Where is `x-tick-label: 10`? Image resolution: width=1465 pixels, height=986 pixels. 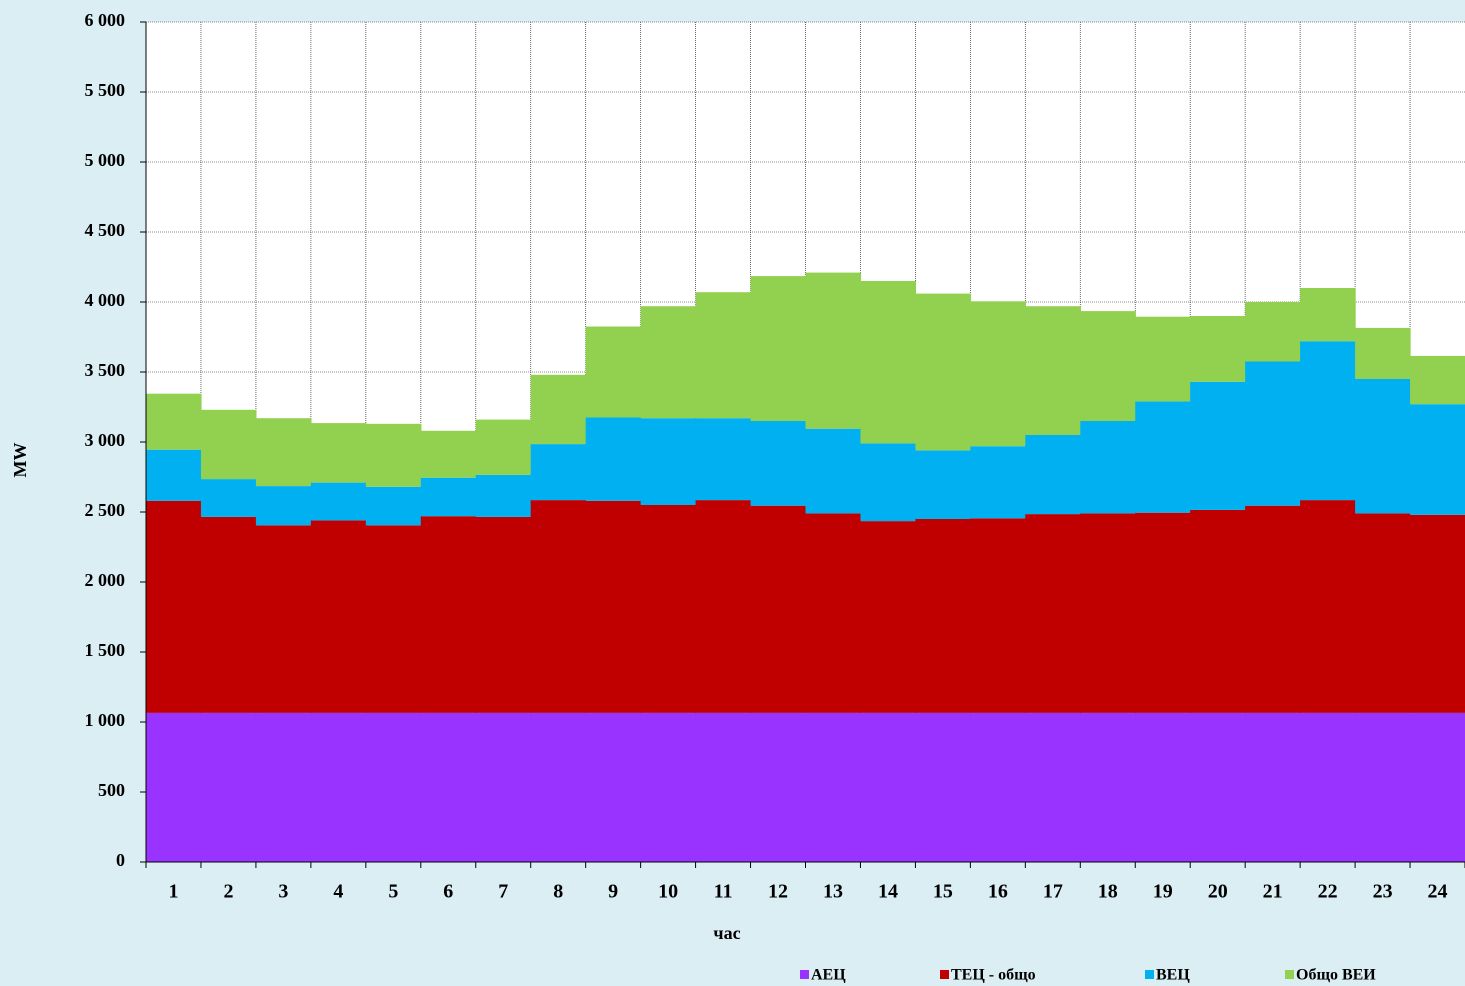 x-tick-label: 10 is located at coordinates (668, 892).